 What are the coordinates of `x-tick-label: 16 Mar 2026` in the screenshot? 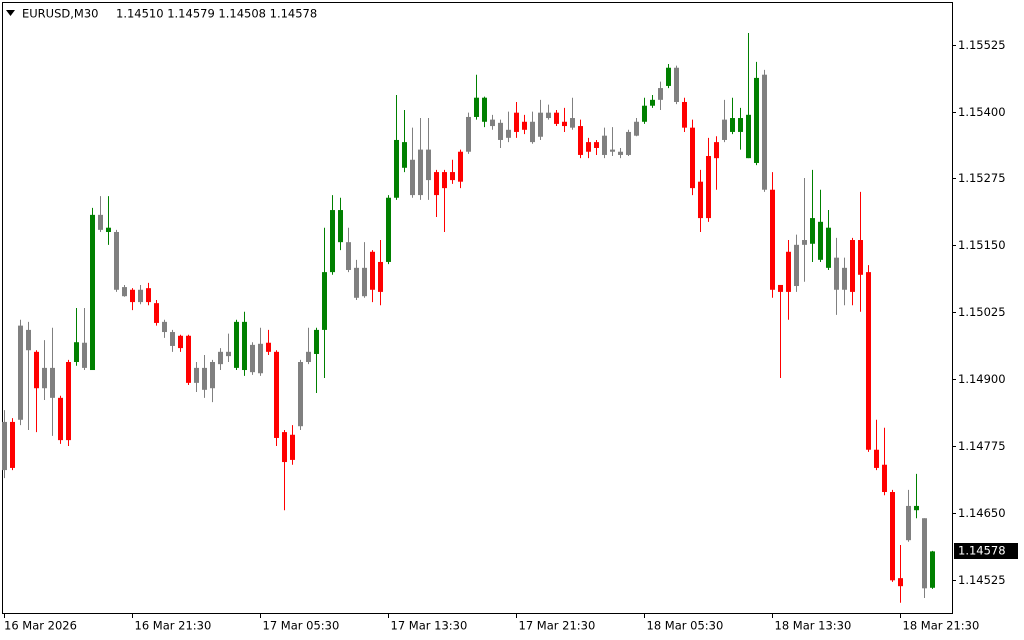 It's located at (40, 626).